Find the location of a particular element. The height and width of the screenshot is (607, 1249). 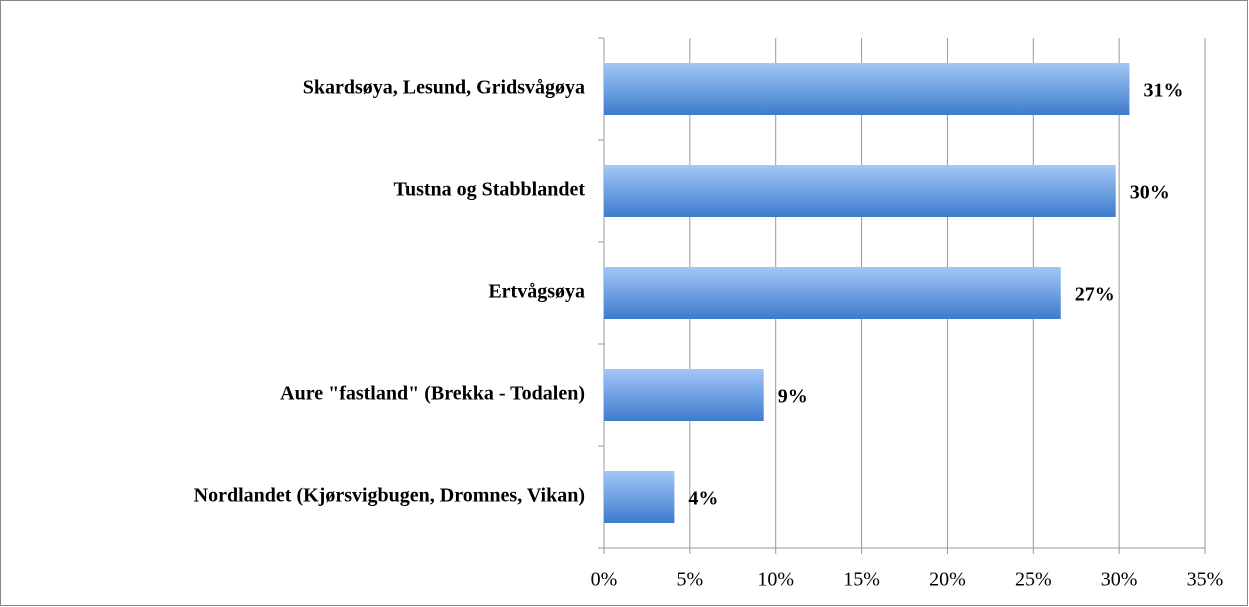

category-label: Tustna og Stabblandet is located at coordinates (489, 190).